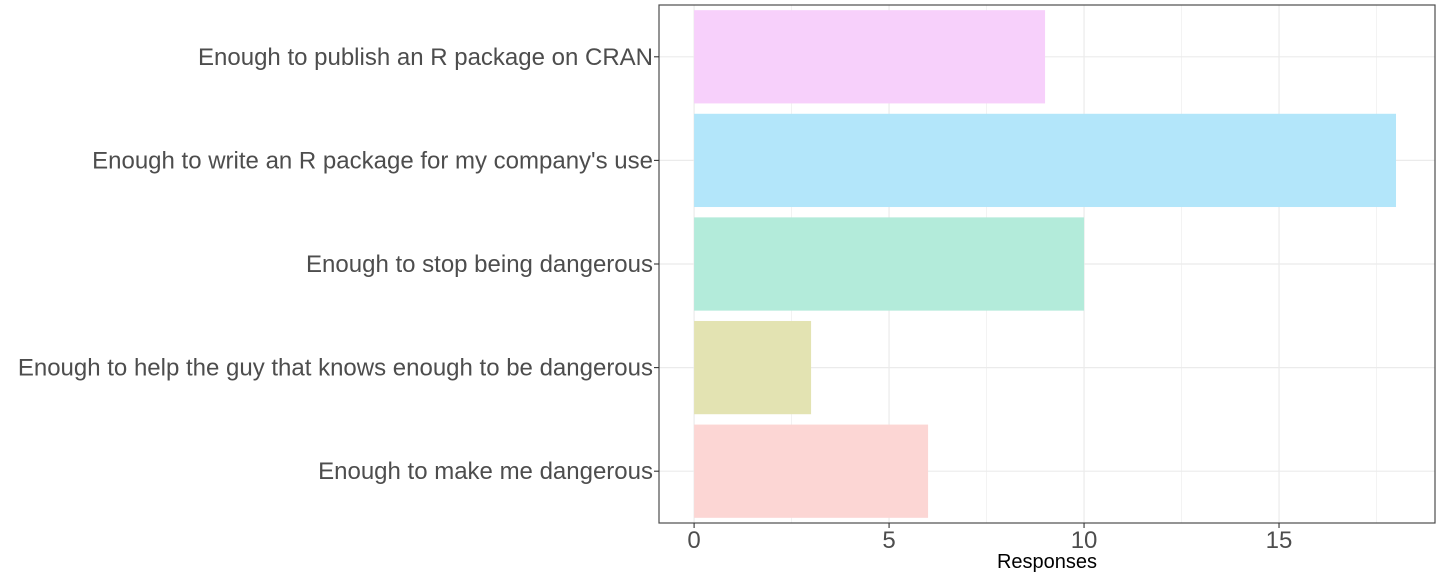 Image resolution: width=1440 pixels, height=576 pixels. I want to click on y-tick-label: Enough to stop being dangerous, so click(479, 264).